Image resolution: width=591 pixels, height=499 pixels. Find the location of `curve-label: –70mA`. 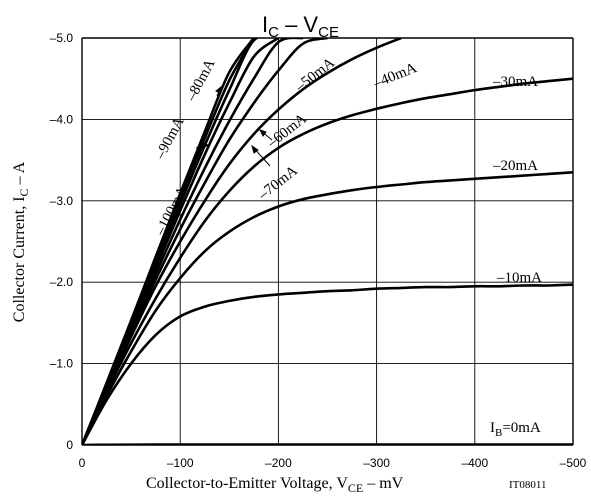

curve-label: –70mA is located at coordinates (278, 183).